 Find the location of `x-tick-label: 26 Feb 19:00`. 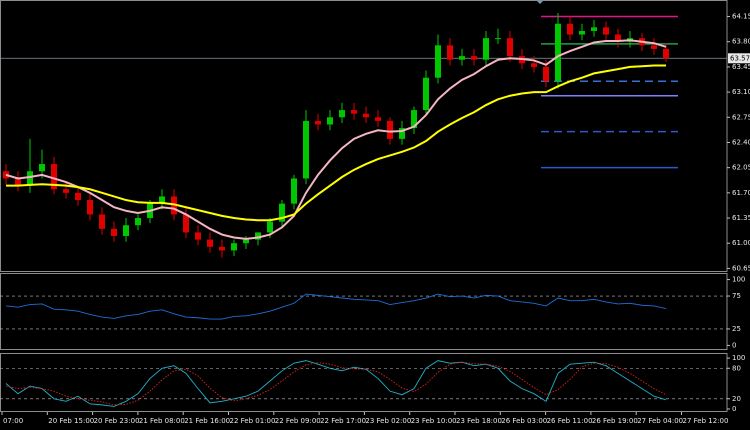

x-tick-label: 26 Feb 19:00 is located at coordinates (615, 421).